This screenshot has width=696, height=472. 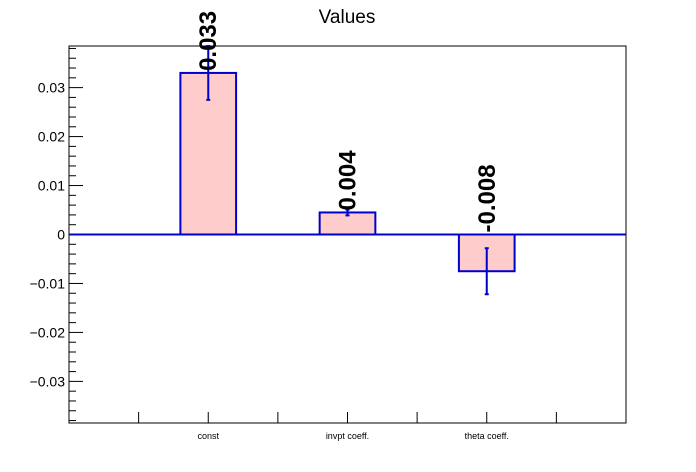 What do you see at coordinates (51, 137) in the screenshot?
I see `y-tick-label: 0.02` at bounding box center [51, 137].